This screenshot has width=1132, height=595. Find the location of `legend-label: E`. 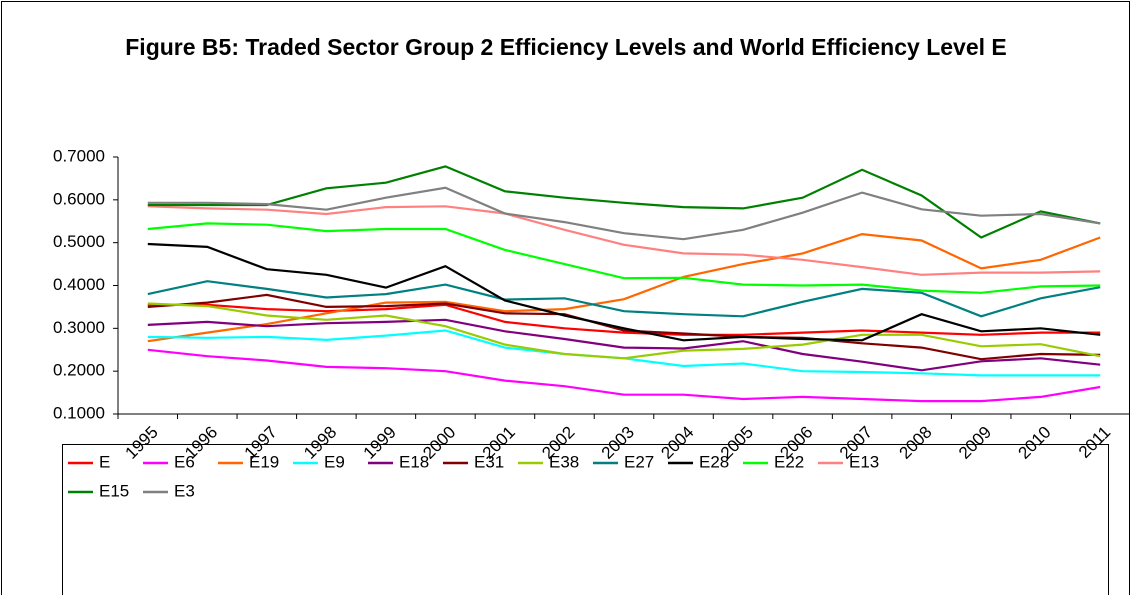

legend-label: E is located at coordinates (104, 461).